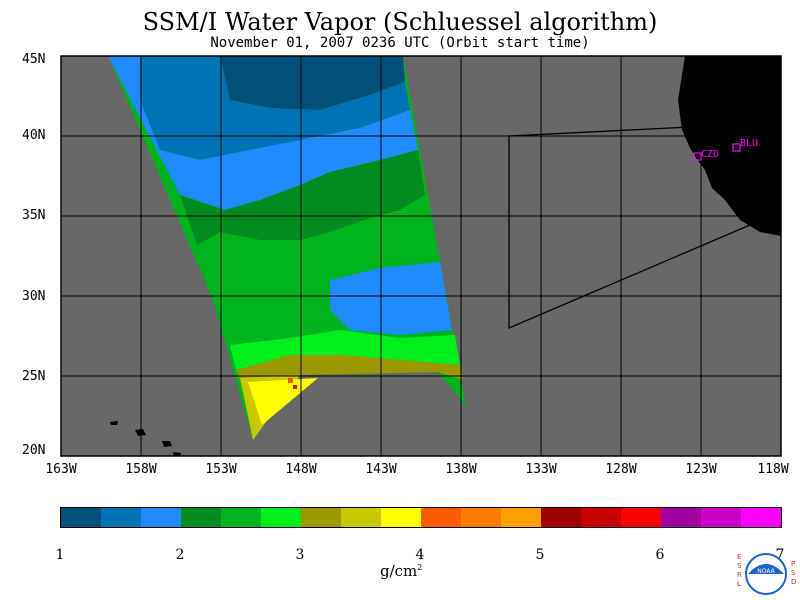  Describe the element at coordinates (221, 469) in the screenshot. I see `lon-label-153w: 153W` at that location.